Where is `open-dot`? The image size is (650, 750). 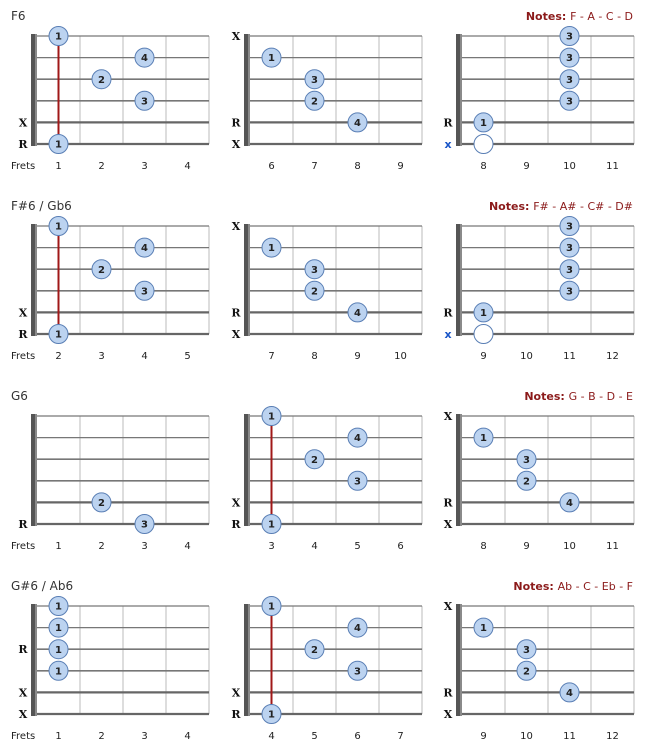 open-dot is located at coordinates (483, 144).